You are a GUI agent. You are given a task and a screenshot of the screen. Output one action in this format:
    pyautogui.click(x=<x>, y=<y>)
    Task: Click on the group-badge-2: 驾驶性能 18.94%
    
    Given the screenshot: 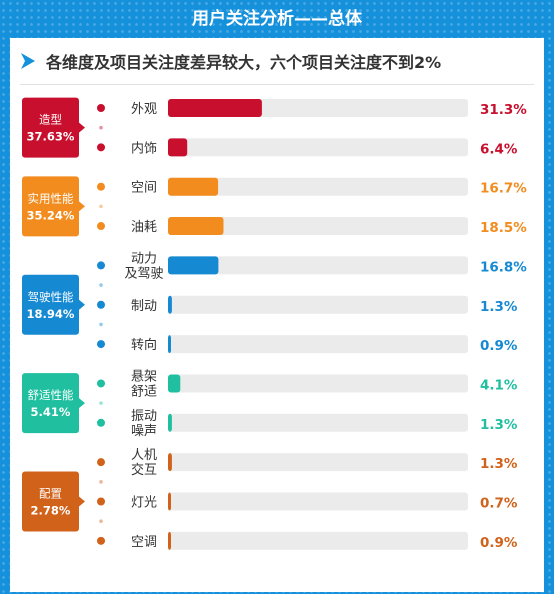 What is the action you would take?
    pyautogui.click(x=53, y=304)
    